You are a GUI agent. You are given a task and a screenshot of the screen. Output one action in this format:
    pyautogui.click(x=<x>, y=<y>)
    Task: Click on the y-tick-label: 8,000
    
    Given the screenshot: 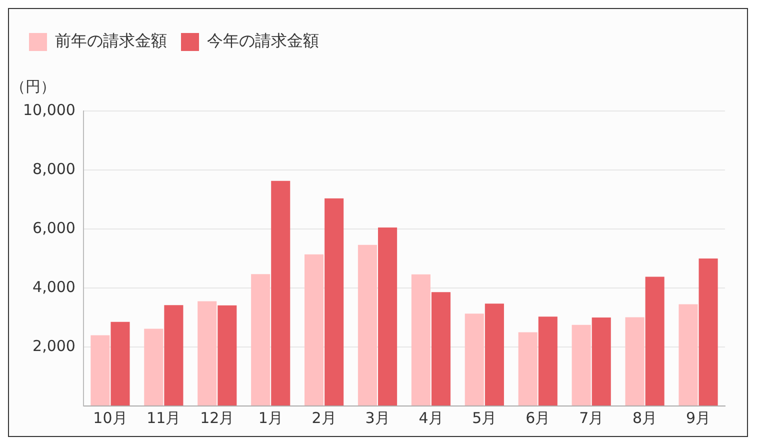 What is the action you would take?
    pyautogui.click(x=54, y=169)
    